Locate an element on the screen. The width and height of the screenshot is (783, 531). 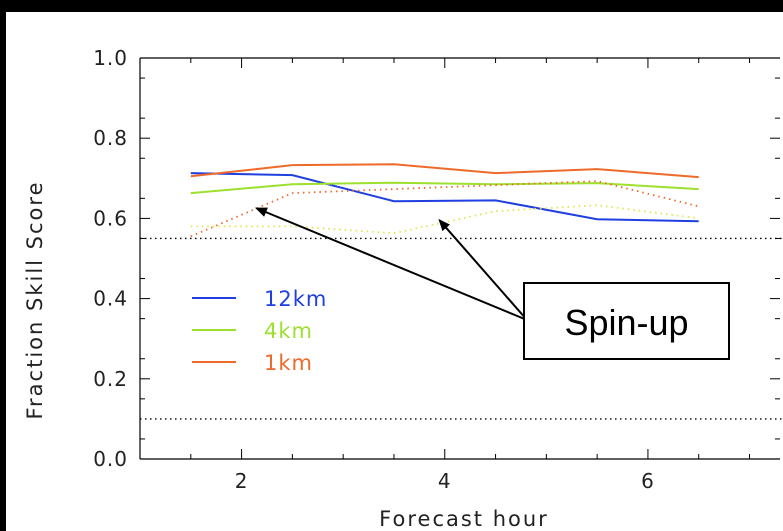
legend-label: 1km is located at coordinates (288, 363).